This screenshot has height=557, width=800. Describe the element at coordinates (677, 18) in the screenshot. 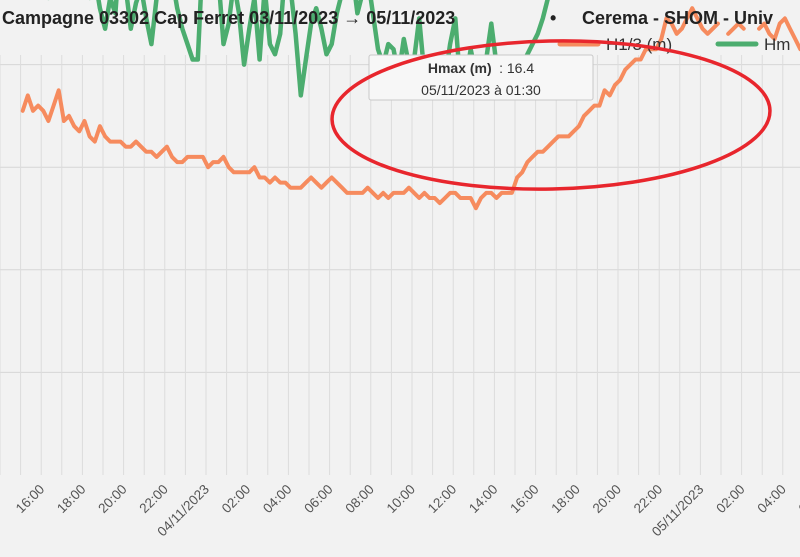

I see `chart-source: Cerema - SHOM - Univ` at that location.